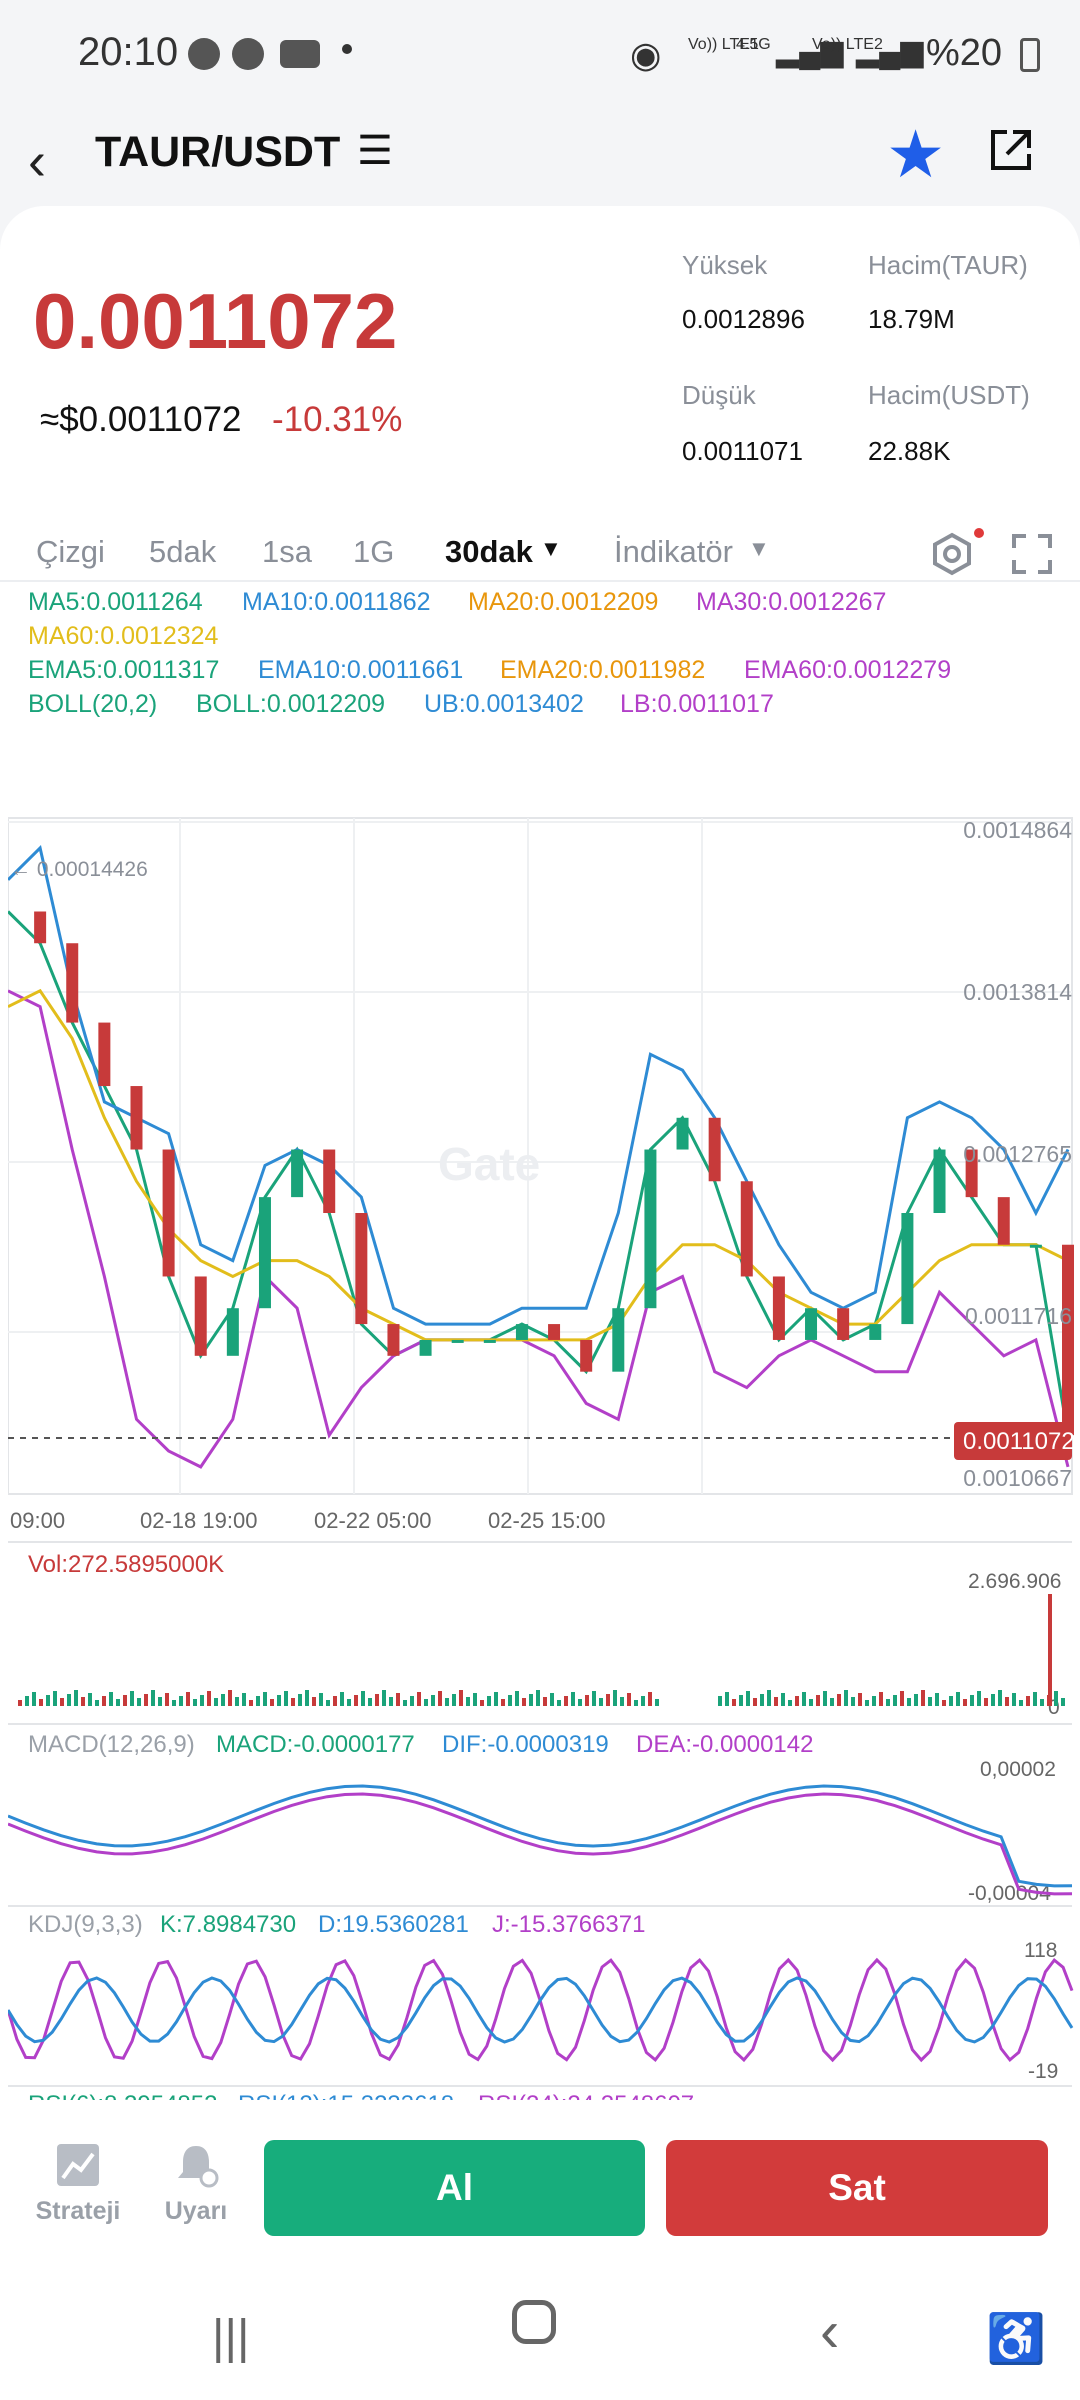  What do you see at coordinates (85, 1924) in the screenshot?
I see `kdj-param-label: KDJ(9,3,3)` at bounding box center [85, 1924].